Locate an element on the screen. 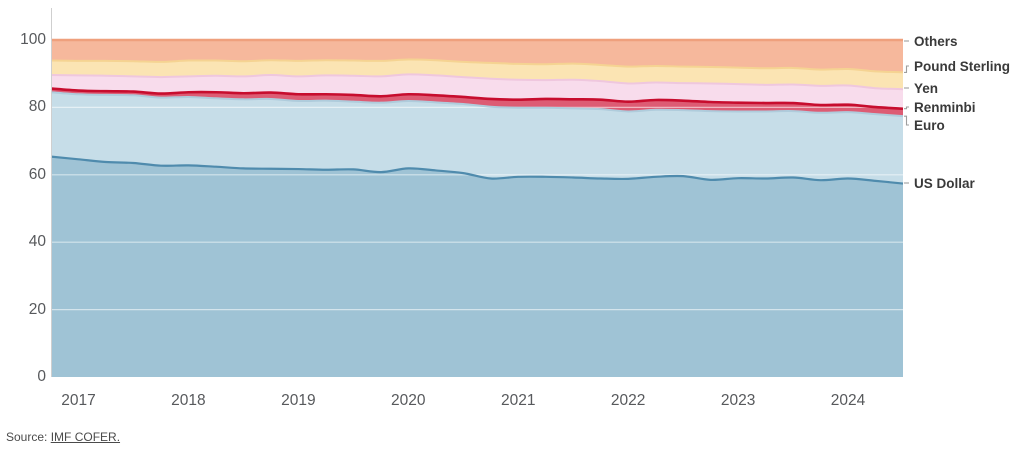  x-axis-label-2021: 2021 is located at coordinates (518, 400).